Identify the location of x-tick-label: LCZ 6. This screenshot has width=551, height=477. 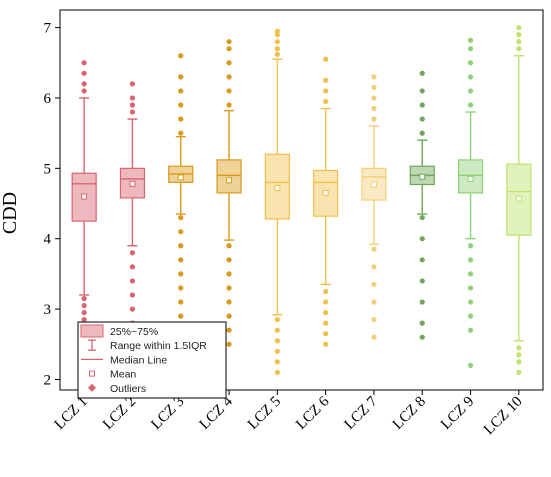
(313, 413).